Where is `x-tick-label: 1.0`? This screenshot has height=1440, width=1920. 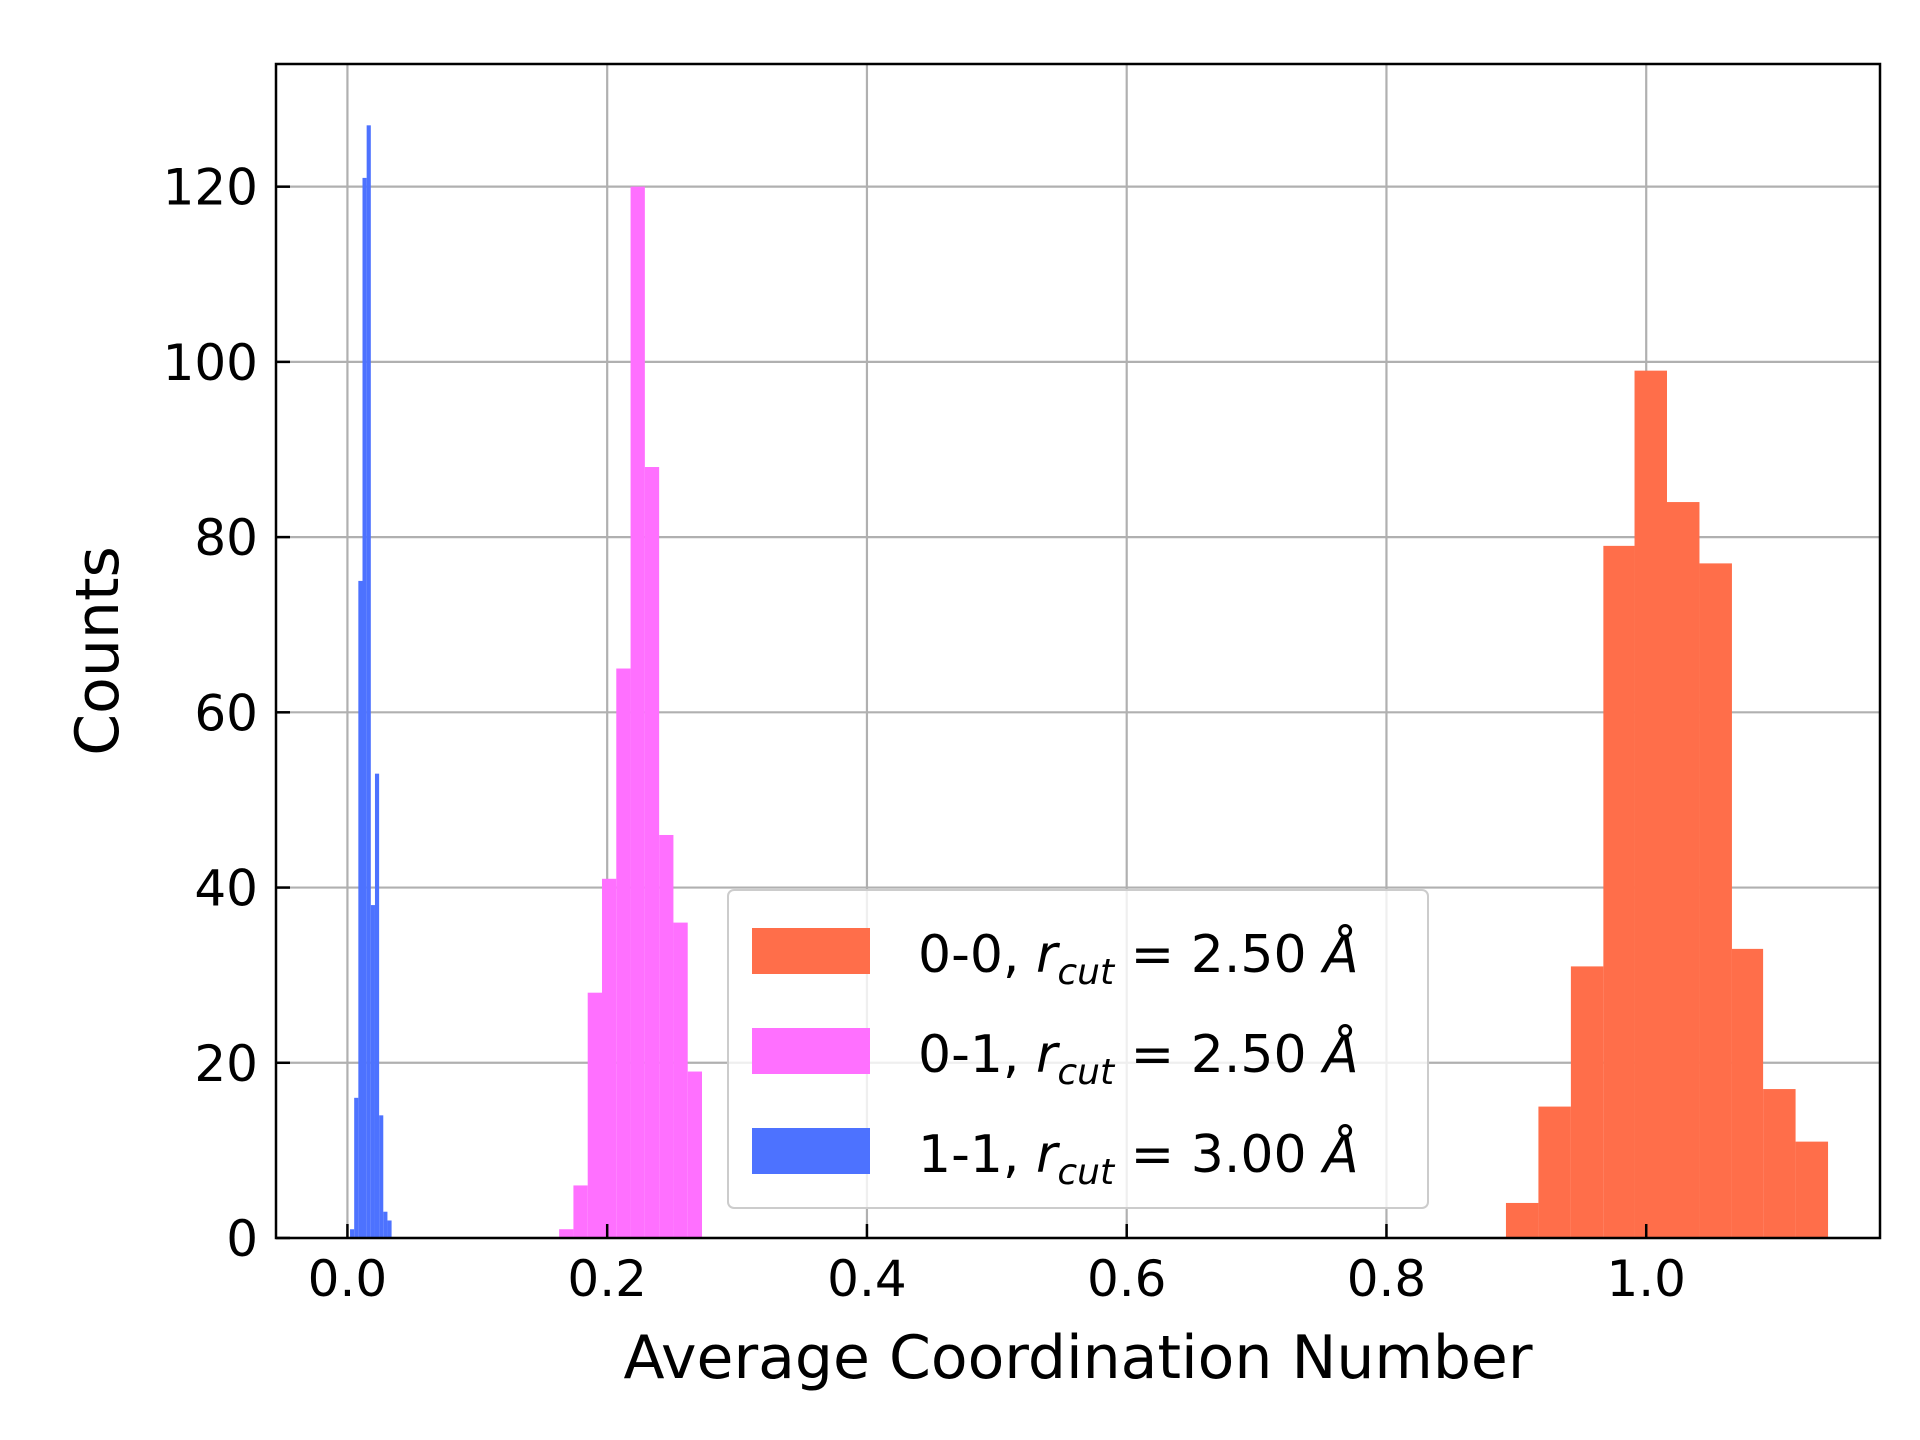
x-tick-label: 1.0 is located at coordinates (1646, 1279).